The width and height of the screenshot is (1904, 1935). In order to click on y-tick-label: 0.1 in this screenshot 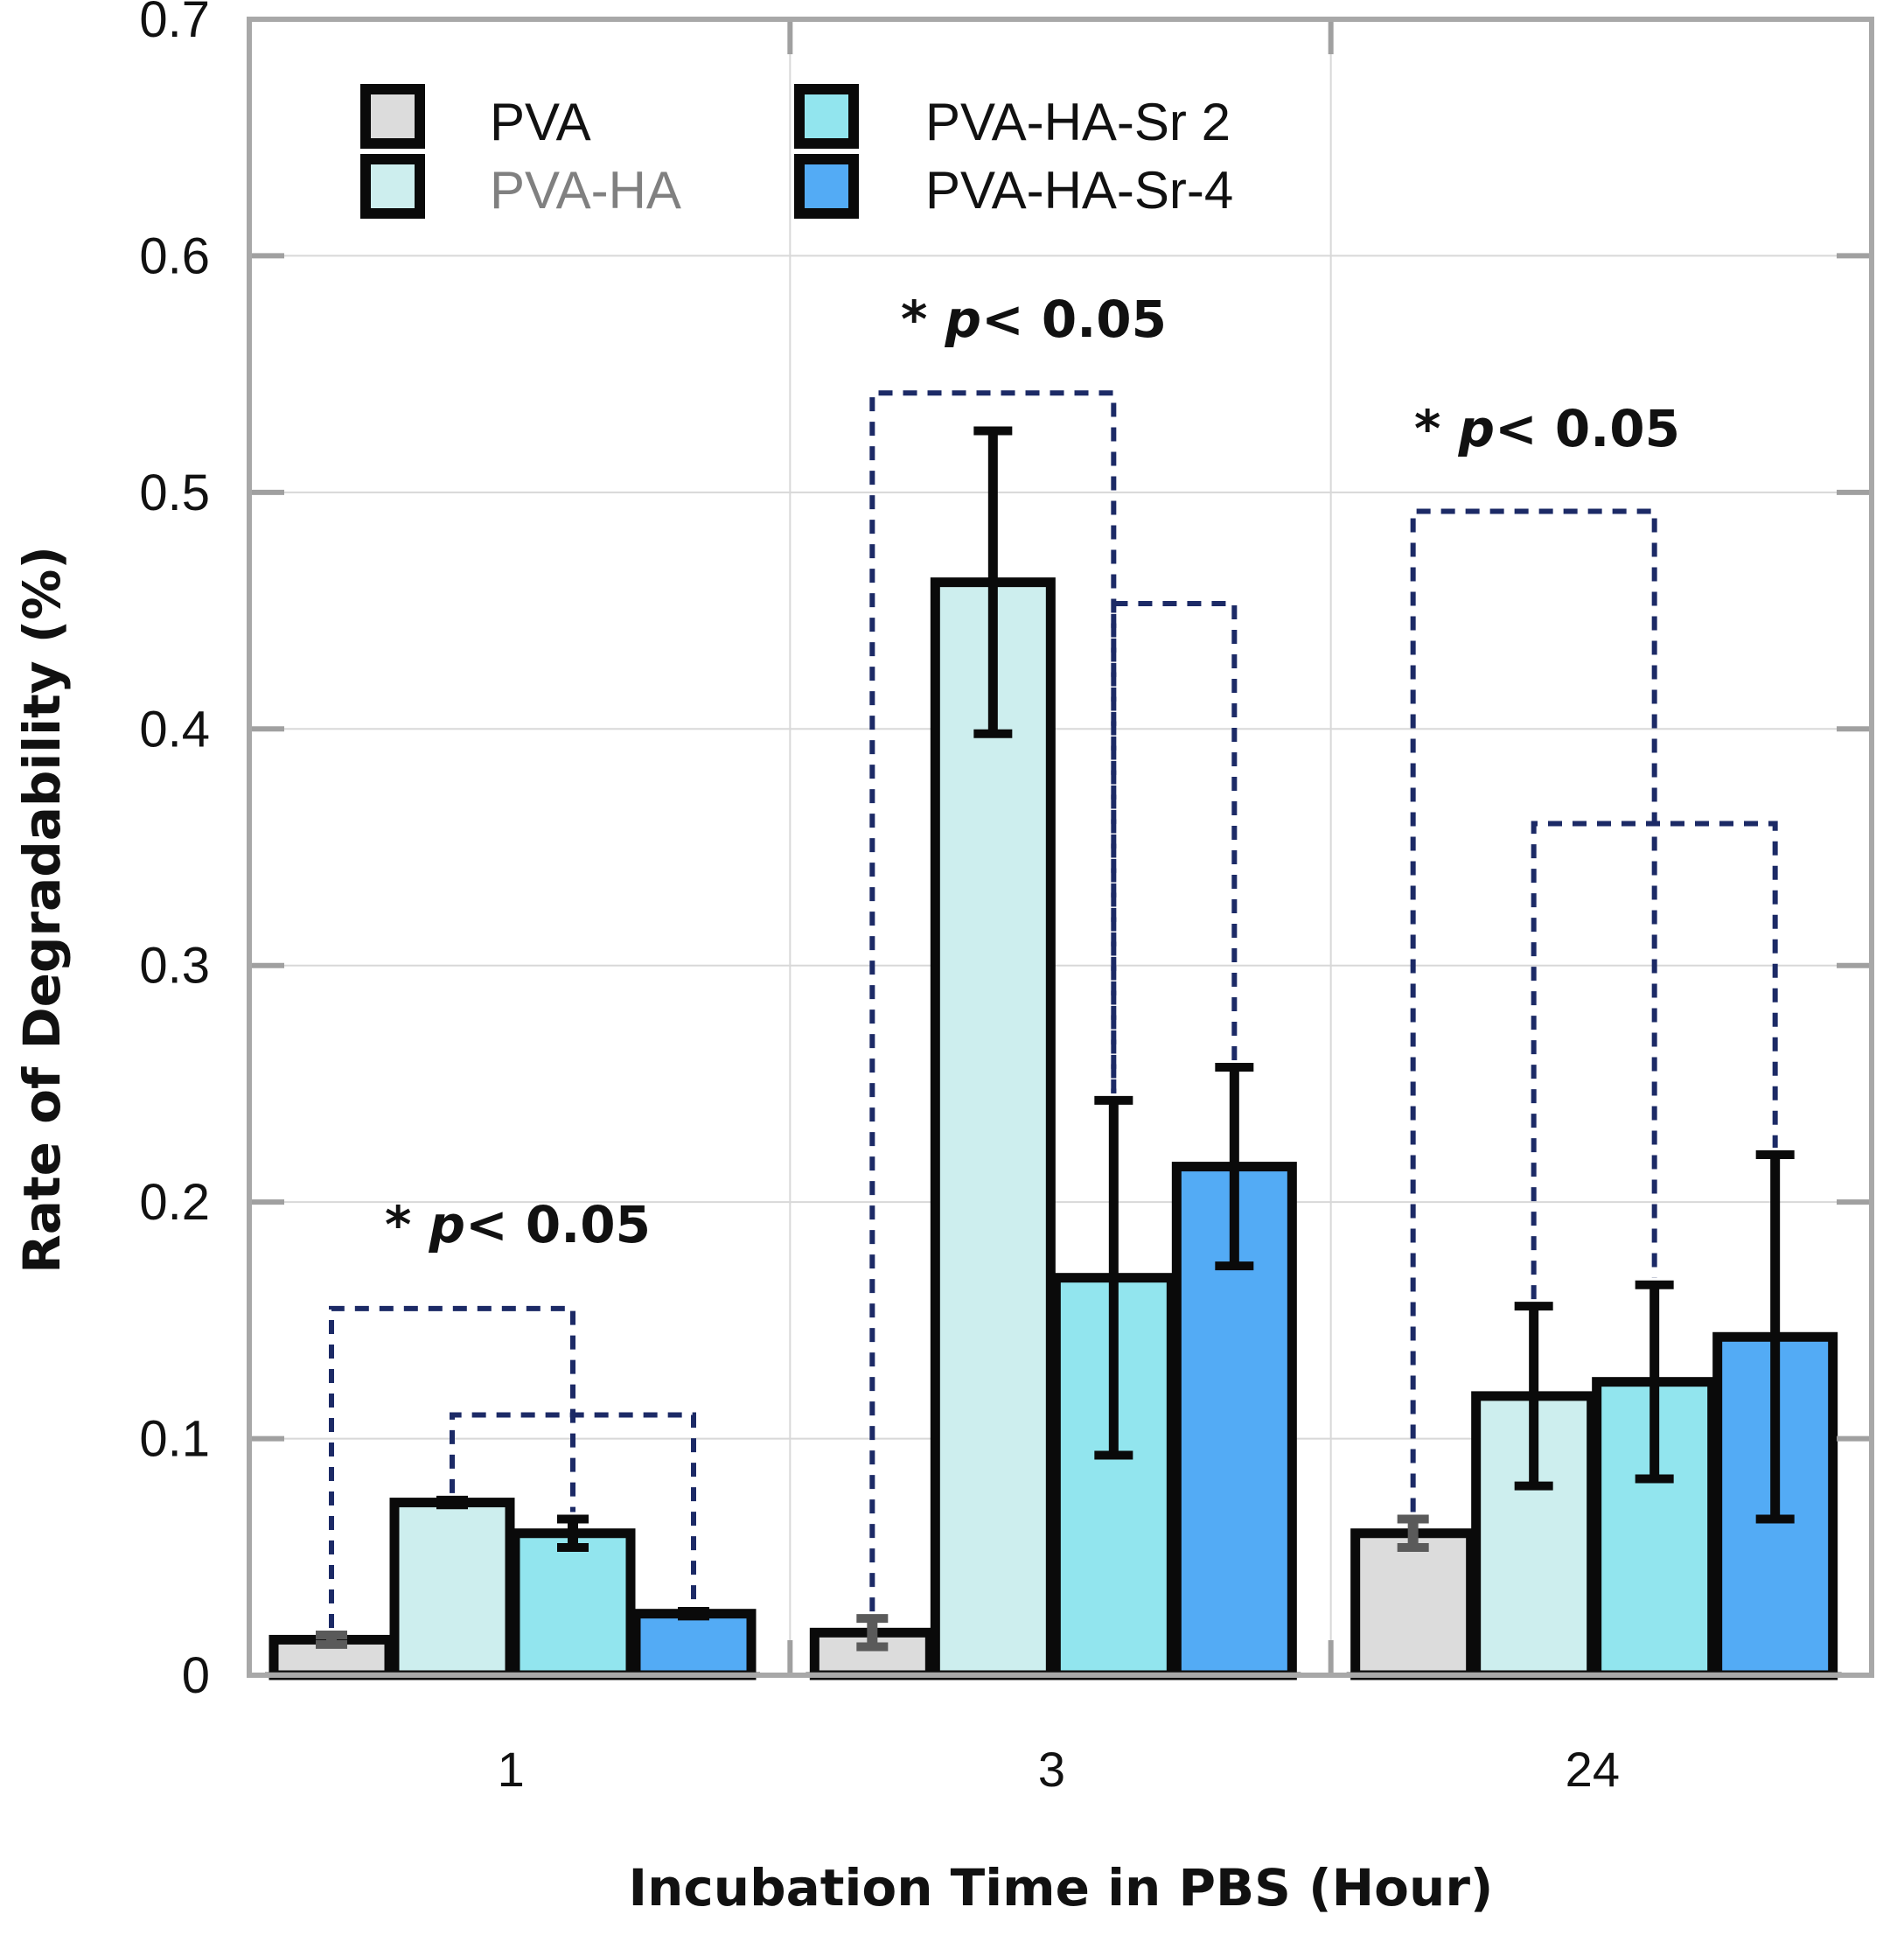, I will do `click(174, 1439)`.